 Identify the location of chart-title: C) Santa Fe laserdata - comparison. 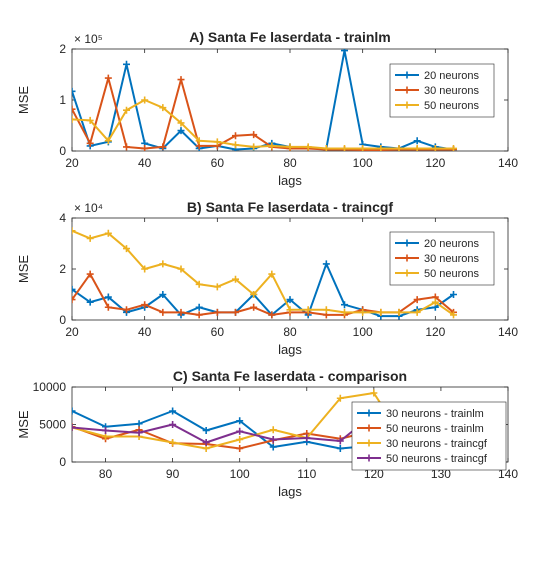
(290, 376).